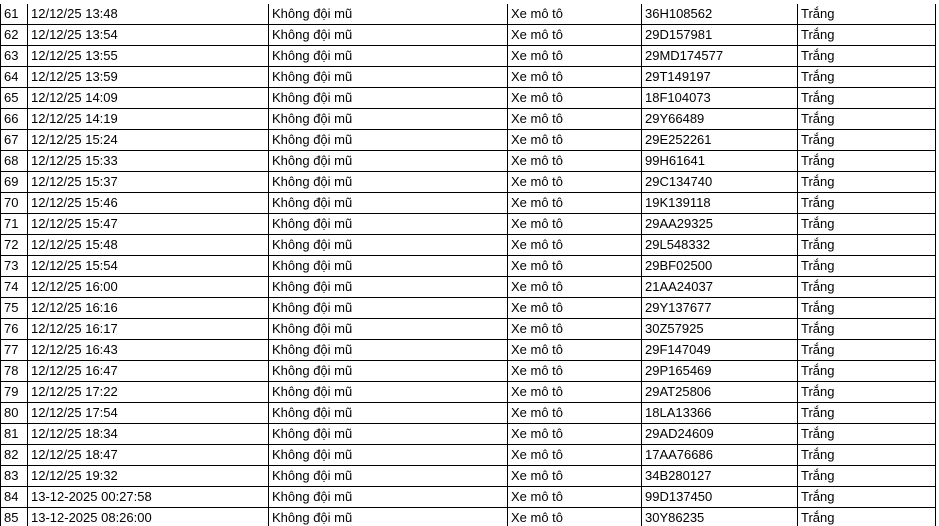 Image resolution: width=939 pixels, height=526 pixels. Describe the element at coordinates (719, 497) in the screenshot. I see `plate-cell: 99D137450` at that location.